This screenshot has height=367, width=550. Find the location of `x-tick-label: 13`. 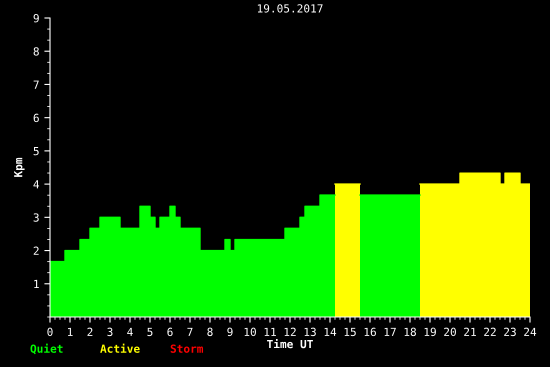

x-tick-label: 13 is located at coordinates (310, 332).